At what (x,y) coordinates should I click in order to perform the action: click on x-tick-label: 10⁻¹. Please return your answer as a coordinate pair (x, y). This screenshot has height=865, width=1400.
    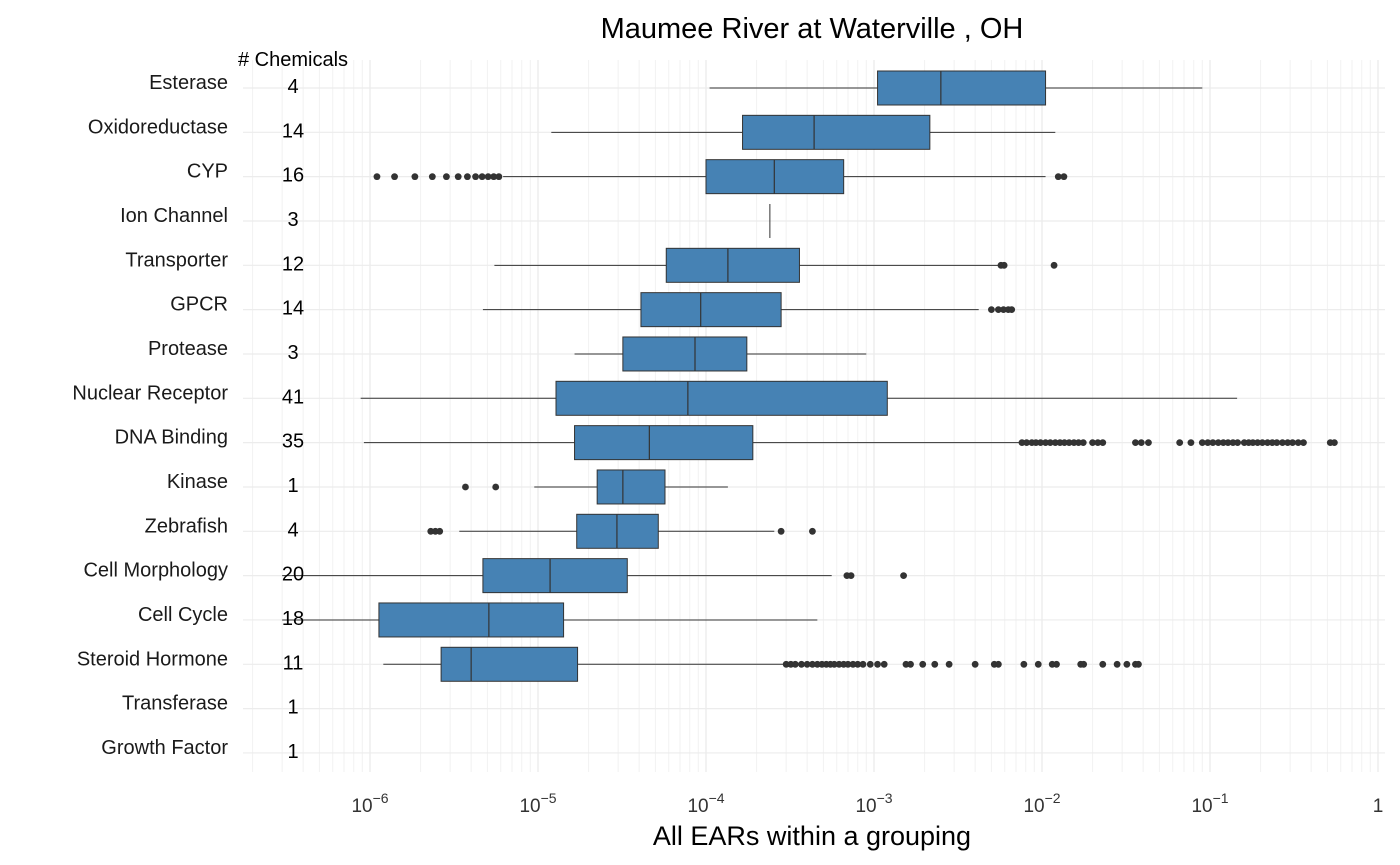
    Looking at the image, I should click on (1209, 803).